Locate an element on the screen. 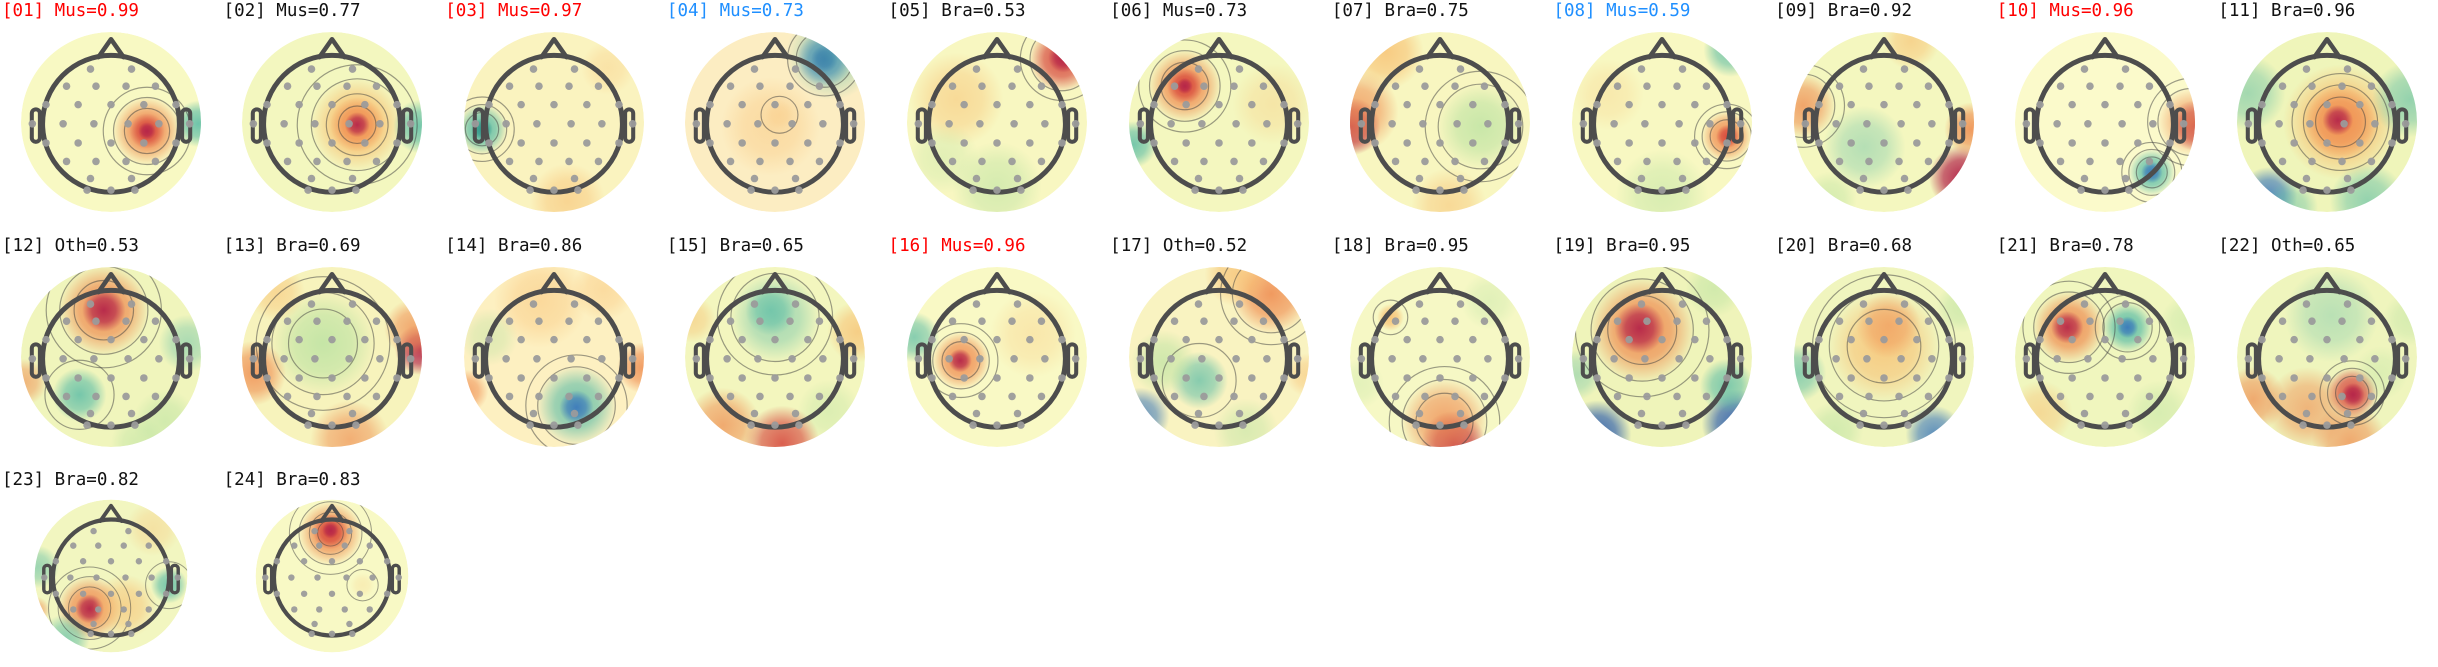  topomap-cell: [17] Oth=0.52 is located at coordinates (1218, 345).